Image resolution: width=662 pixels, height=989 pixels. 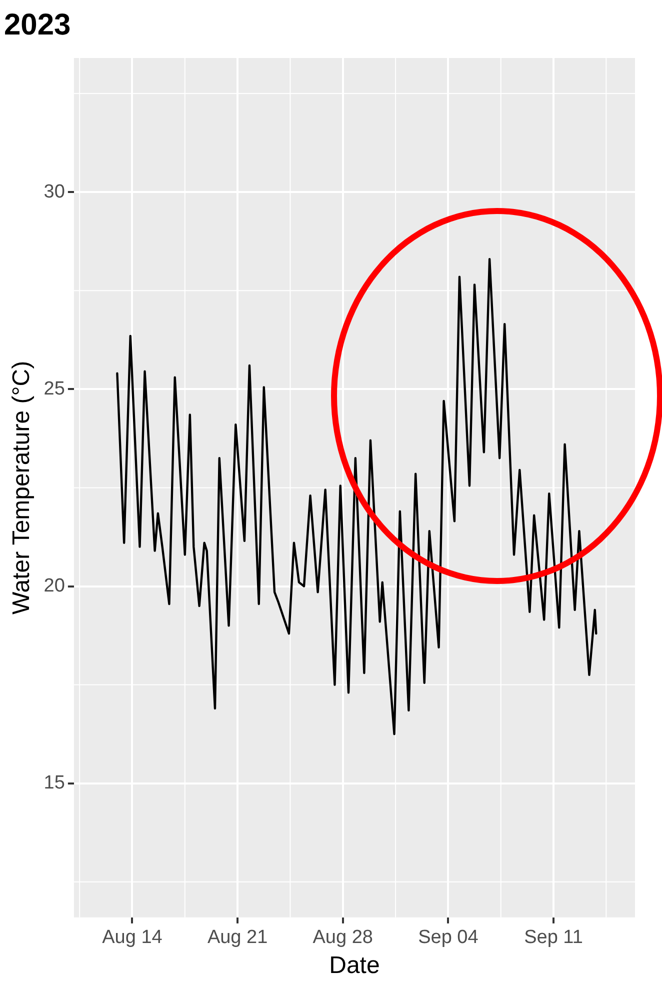 What do you see at coordinates (54, 389) in the screenshot?
I see `y-tick-label: 25` at bounding box center [54, 389].